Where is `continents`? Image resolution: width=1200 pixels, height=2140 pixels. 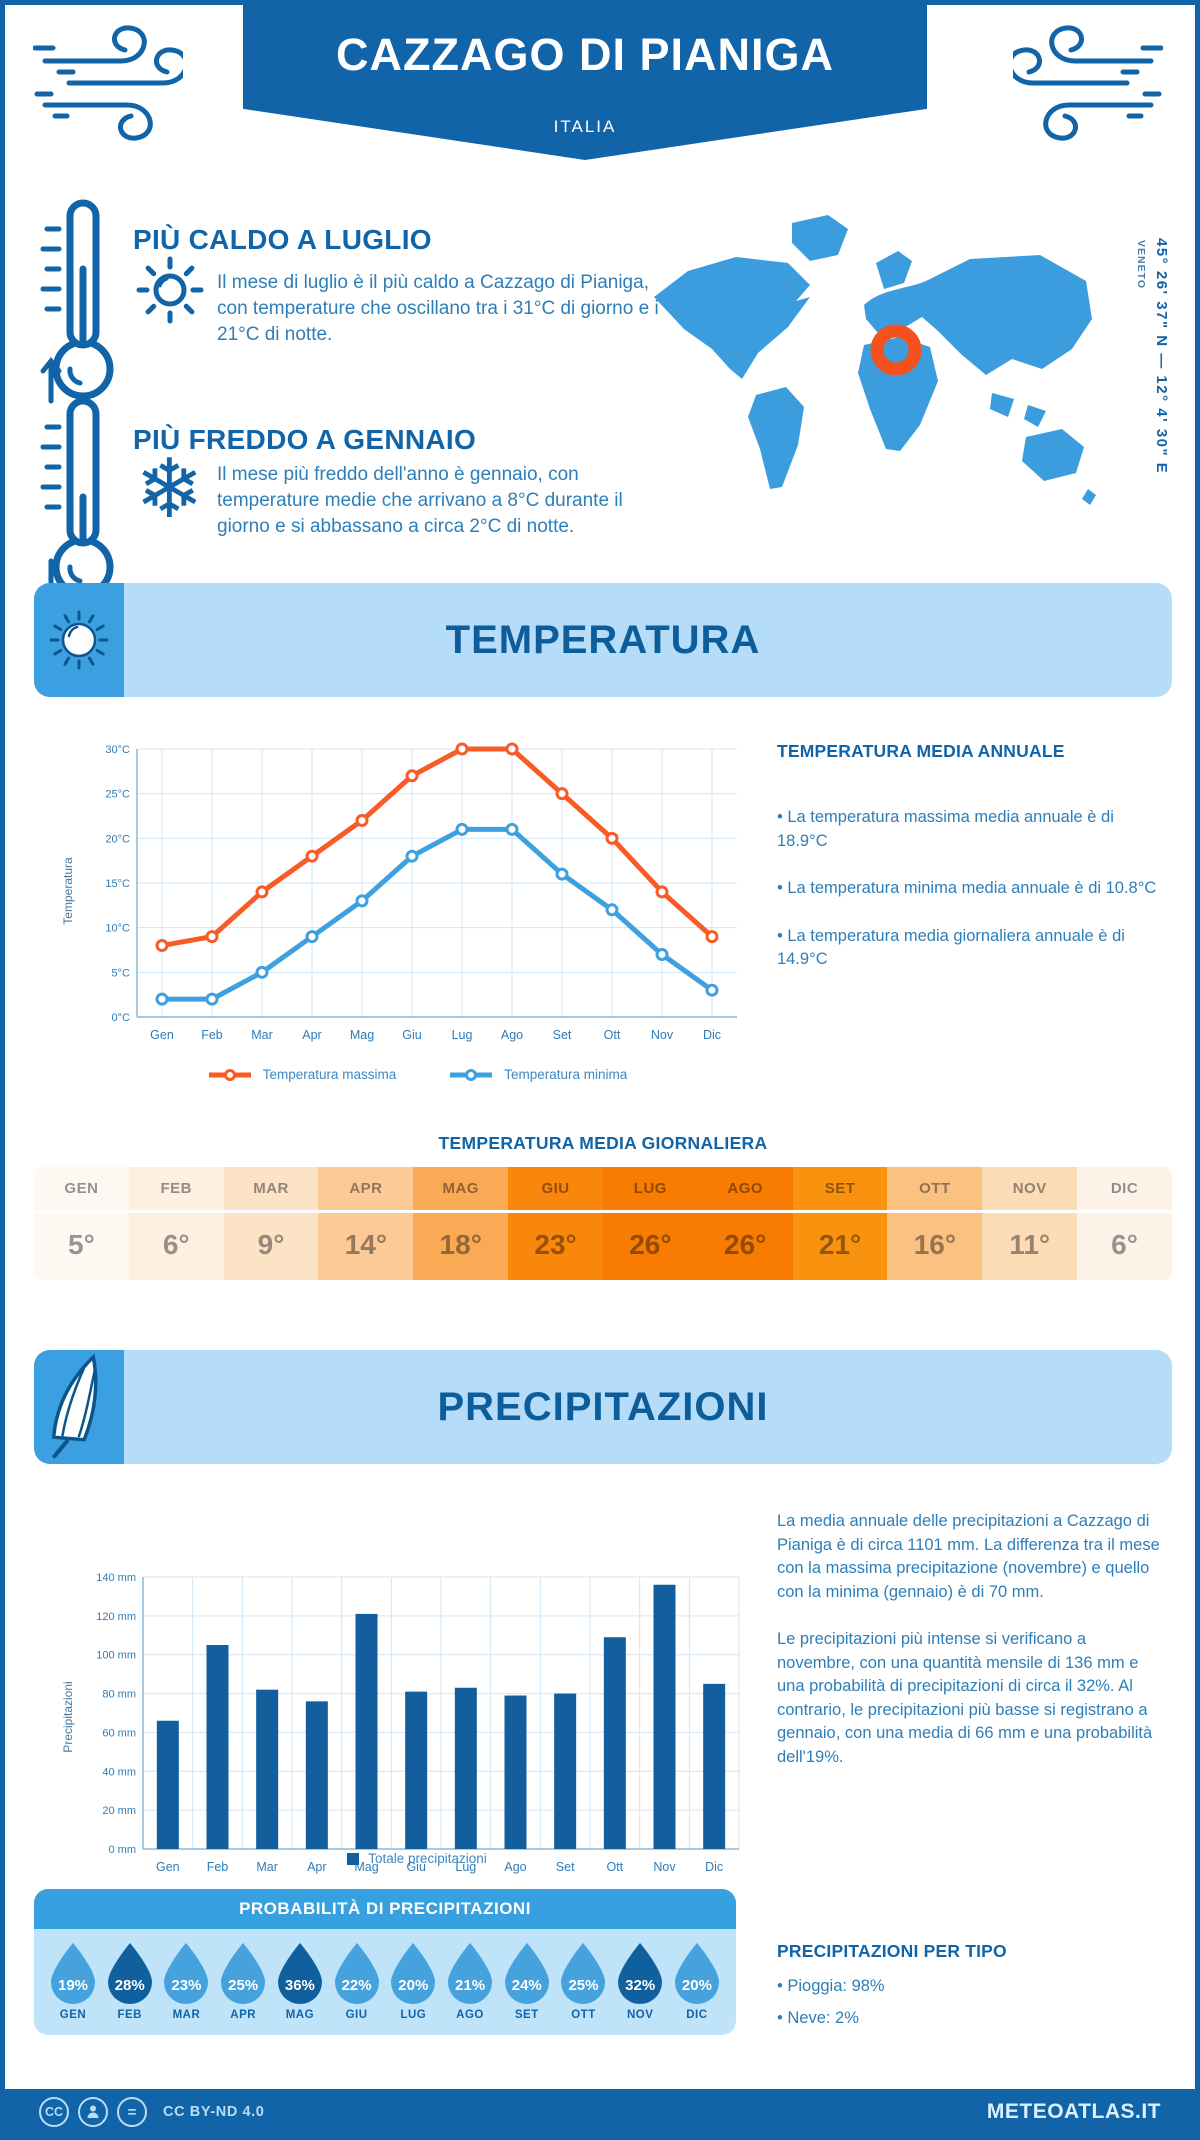 continents is located at coordinates (875, 360).